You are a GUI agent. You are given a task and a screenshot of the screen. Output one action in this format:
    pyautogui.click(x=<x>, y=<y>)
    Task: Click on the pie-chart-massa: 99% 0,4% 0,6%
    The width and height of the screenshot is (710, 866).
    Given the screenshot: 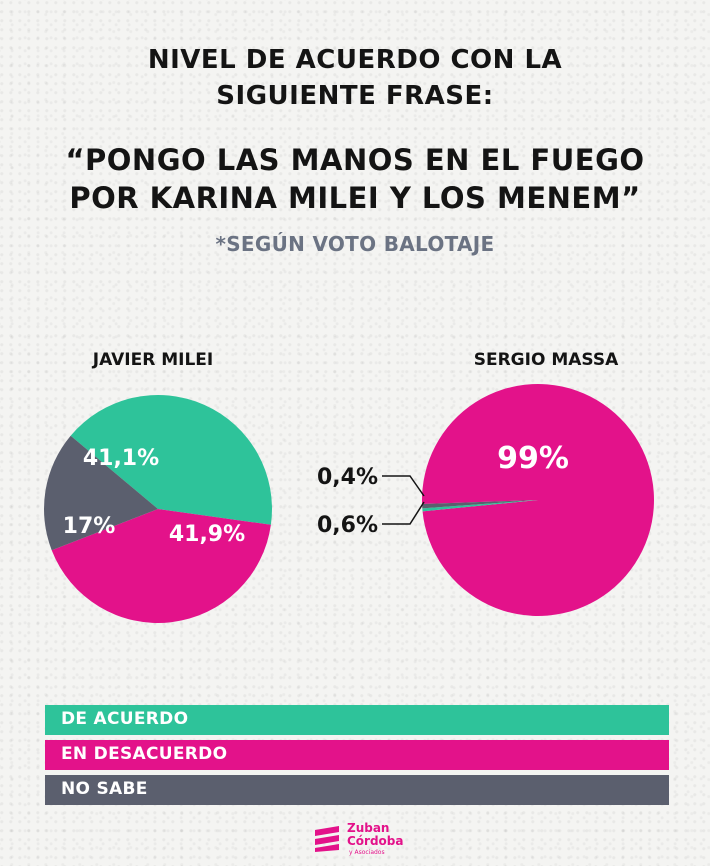 What is the action you would take?
    pyautogui.click(x=485, y=500)
    